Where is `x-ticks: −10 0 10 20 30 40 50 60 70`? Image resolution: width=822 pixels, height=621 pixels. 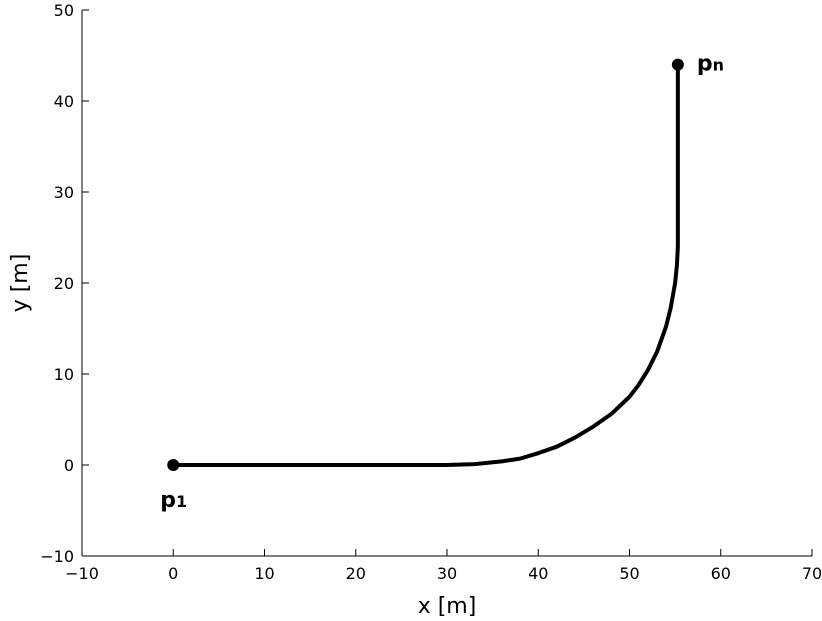
x-ticks: −10 0 10 20 30 40 50 60 70 is located at coordinates (443, 566).